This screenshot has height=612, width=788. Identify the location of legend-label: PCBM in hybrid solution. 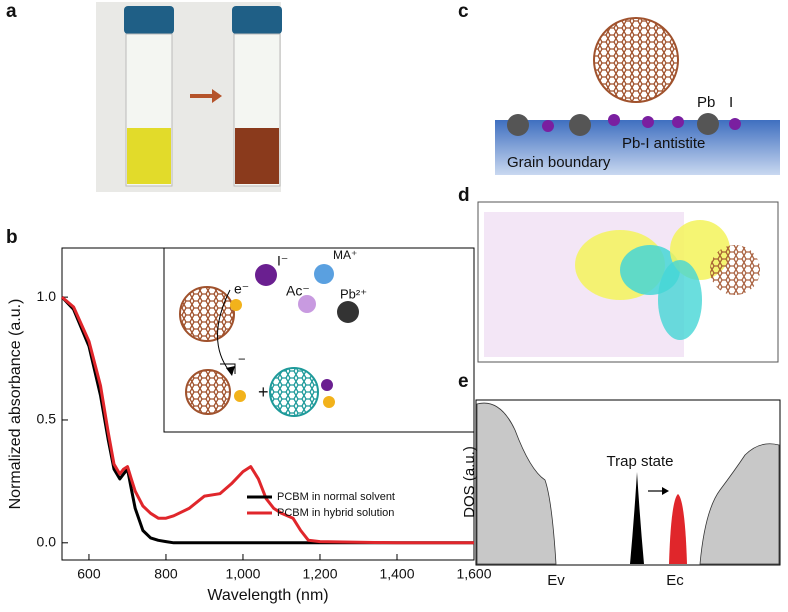
(335, 513).